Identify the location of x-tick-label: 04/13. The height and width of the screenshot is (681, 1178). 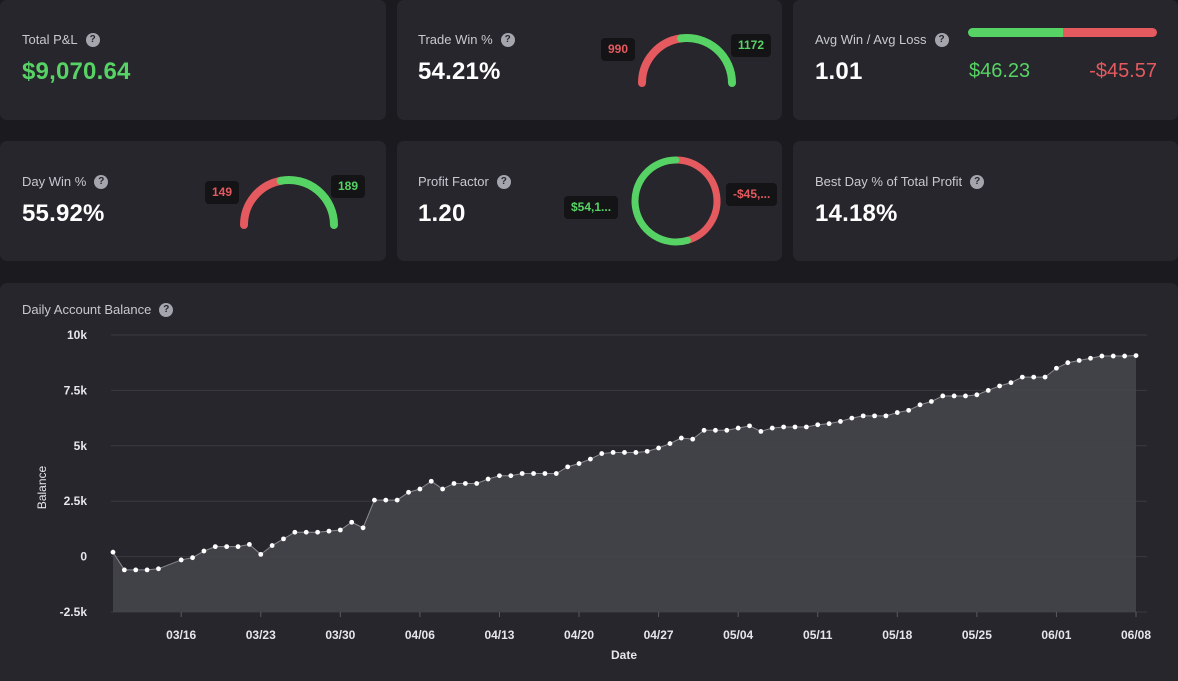
(499, 635).